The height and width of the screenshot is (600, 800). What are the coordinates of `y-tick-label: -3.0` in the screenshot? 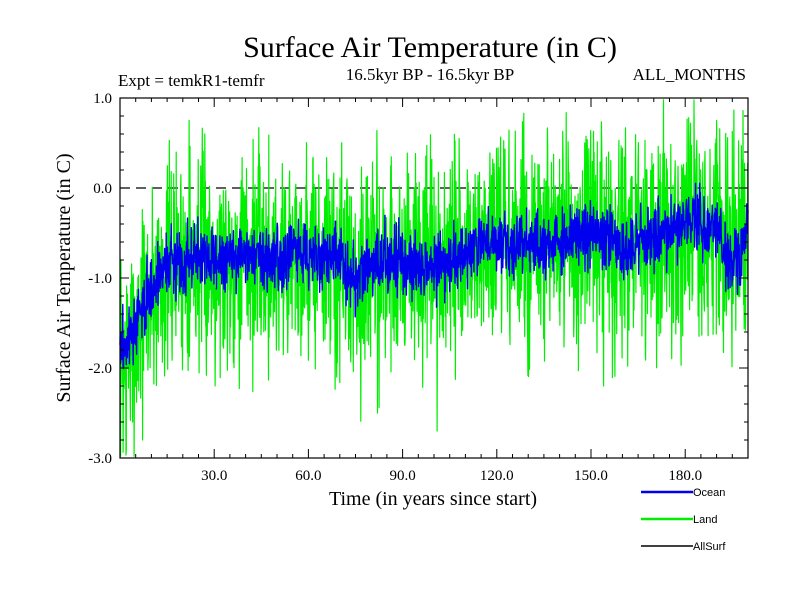 It's located at (100, 459).